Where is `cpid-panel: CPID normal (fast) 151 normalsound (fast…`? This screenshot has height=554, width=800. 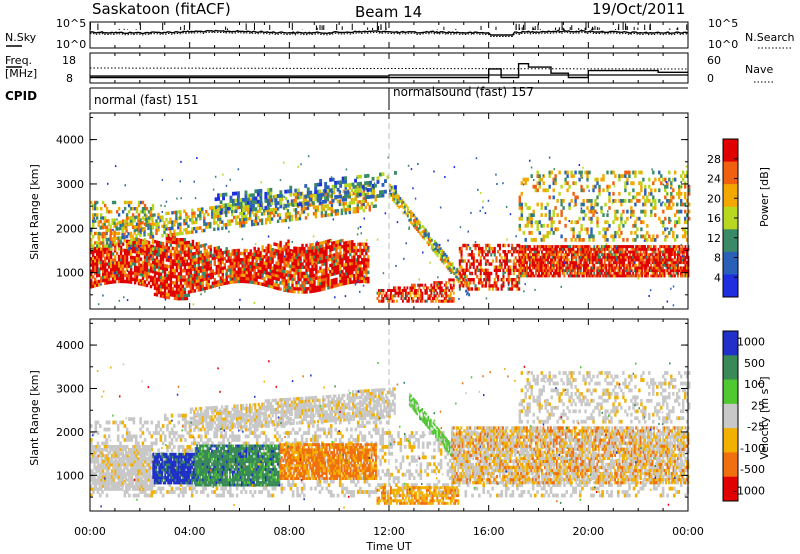
cpid-panel: CPID normal (fast) 151 normalsound (fast… is located at coordinates (346, 97).